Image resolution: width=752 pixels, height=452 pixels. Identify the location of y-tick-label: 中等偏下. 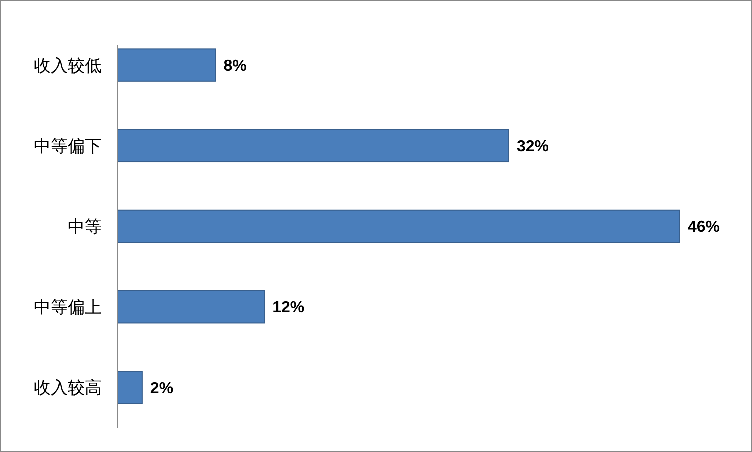
(68, 146).